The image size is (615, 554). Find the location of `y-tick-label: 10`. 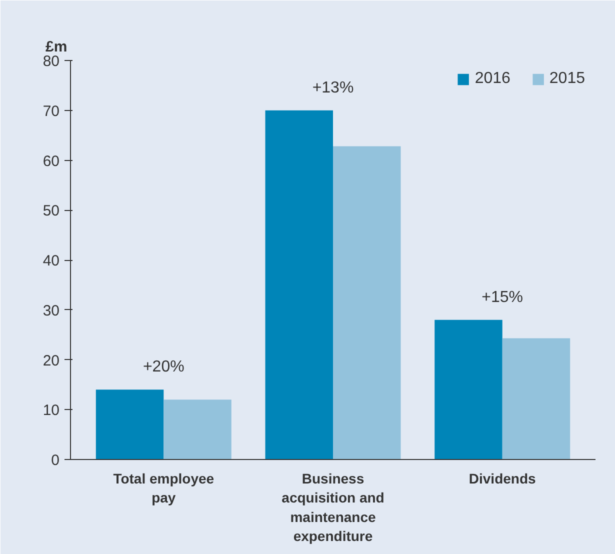

y-tick-label: 10 is located at coordinates (51, 411).